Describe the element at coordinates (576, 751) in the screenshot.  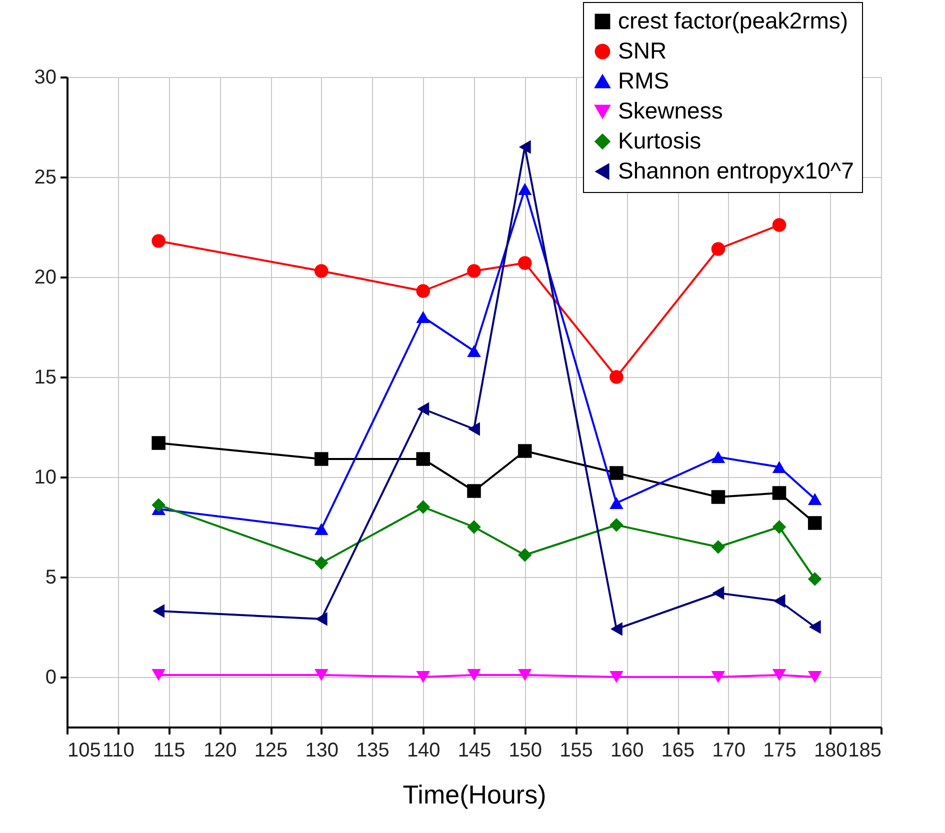
I see `x-tick-label: 155` at that location.